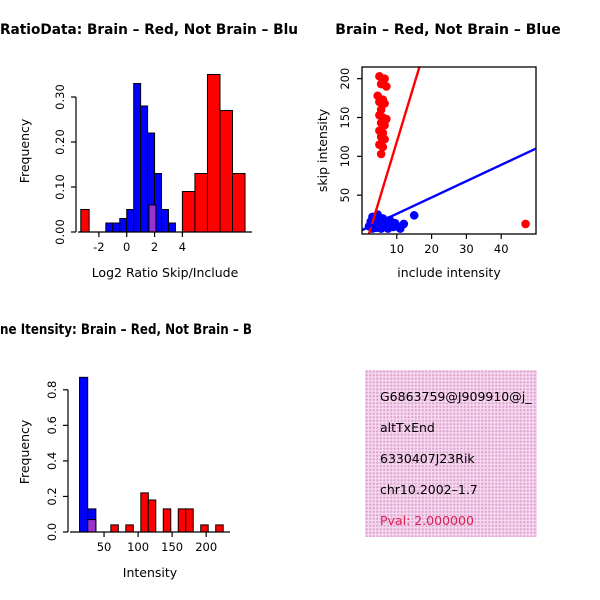 The height and width of the screenshot is (600, 600). I want to click on y-tick-label: 0.8, so click(52, 390).